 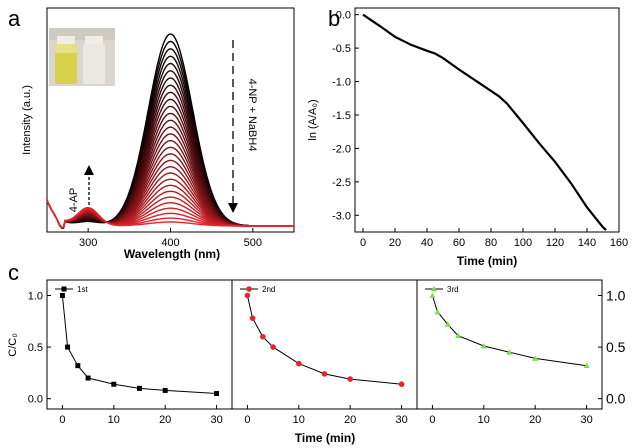 I want to click on vials-photo-inset, so click(x=82, y=57).